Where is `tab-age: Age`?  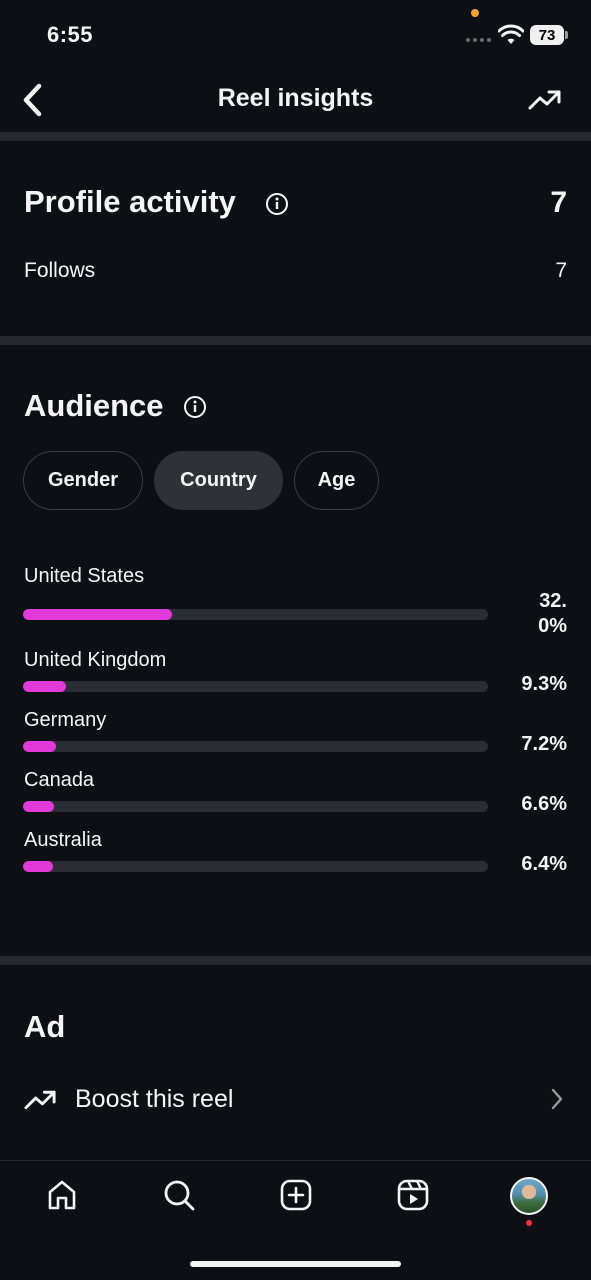 tab-age: Age is located at coordinates (336, 480).